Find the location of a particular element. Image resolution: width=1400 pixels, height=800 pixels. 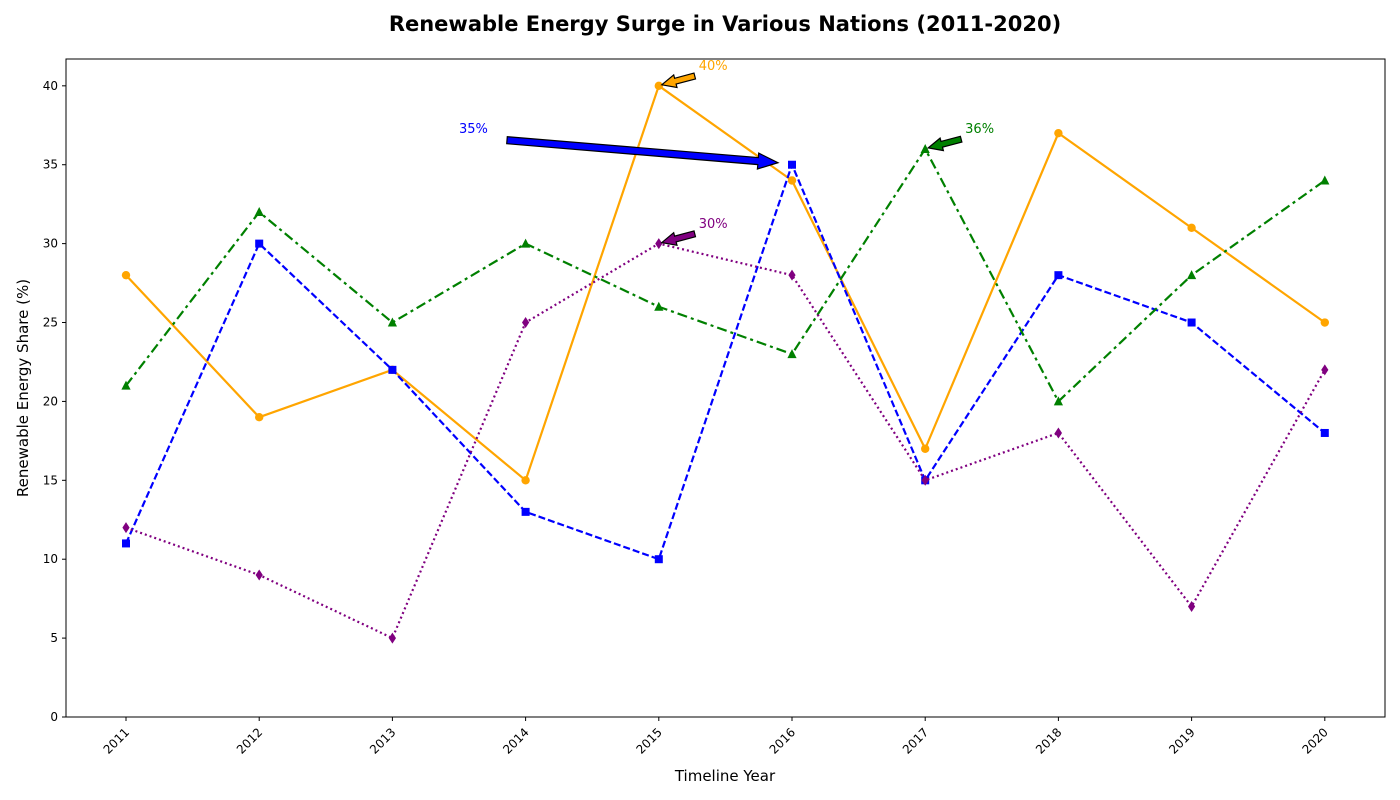

x-tick-label: 2019 is located at coordinates (1181, 740).